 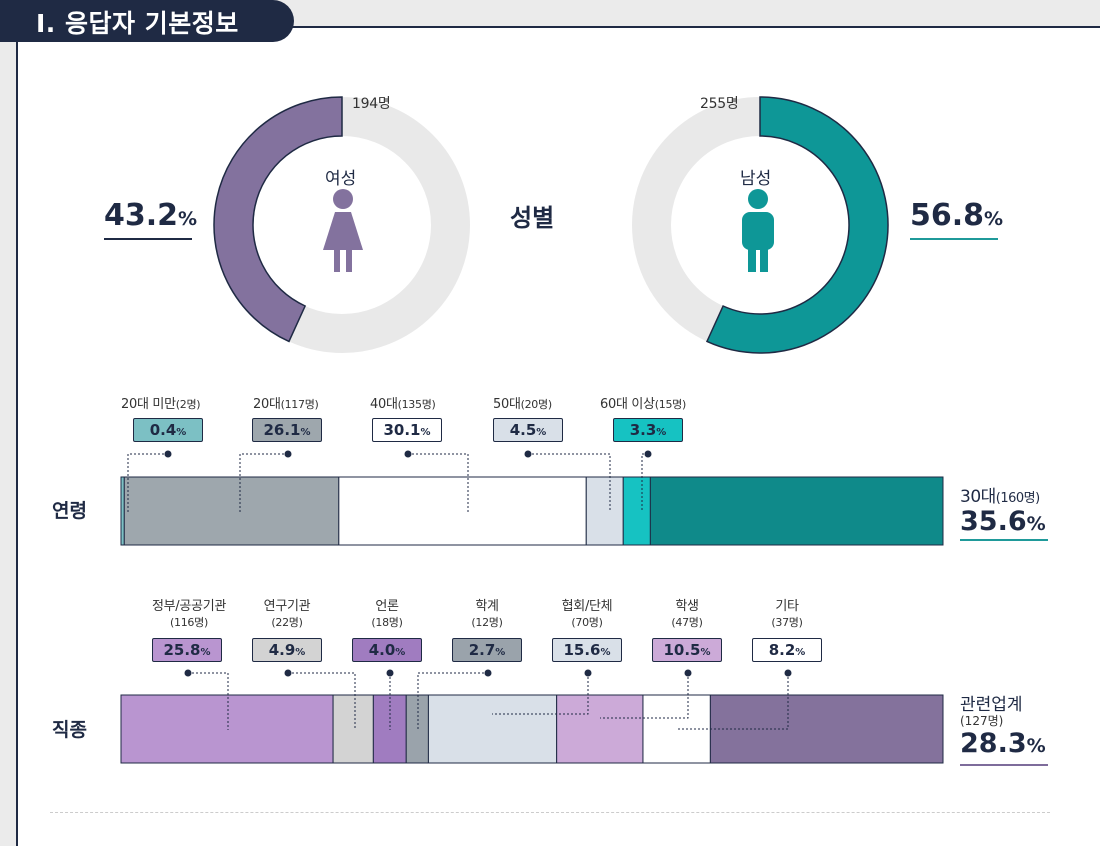 I want to click on job-pct-academia: 2.7%, so click(x=487, y=650).